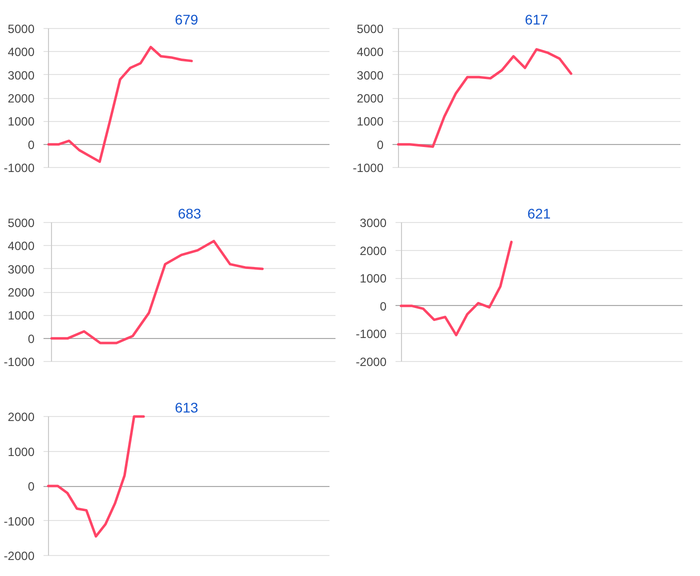  I want to click on chart-title: 613, so click(186, 408).